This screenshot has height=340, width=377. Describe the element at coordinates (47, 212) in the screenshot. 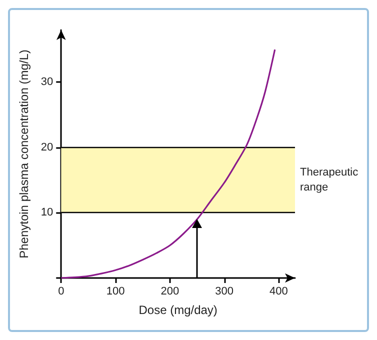

I see `y-tick-label: 10` at that location.